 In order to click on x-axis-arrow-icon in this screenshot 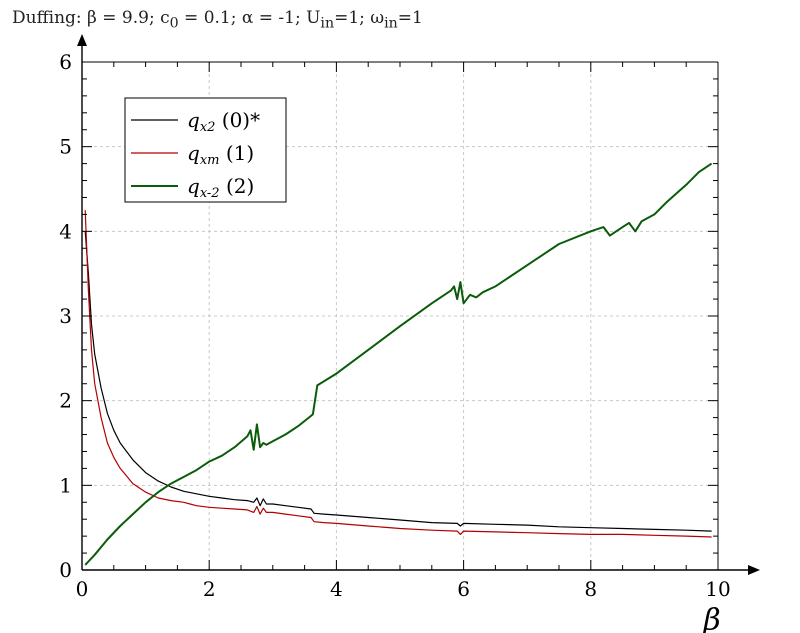, I will do `click(754, 570)`.